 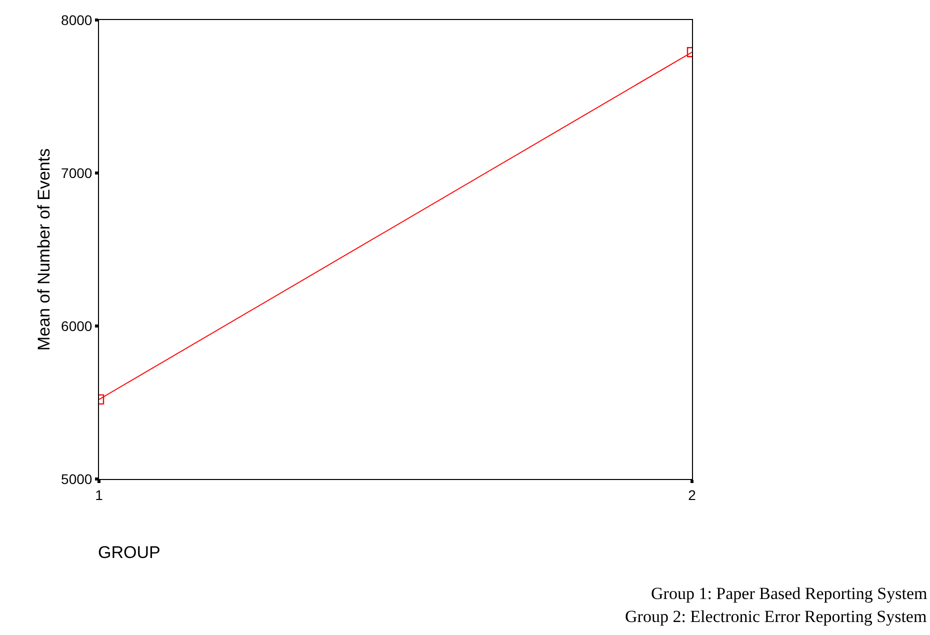 I want to click on x-axis-title: GROUP, so click(x=129, y=552).